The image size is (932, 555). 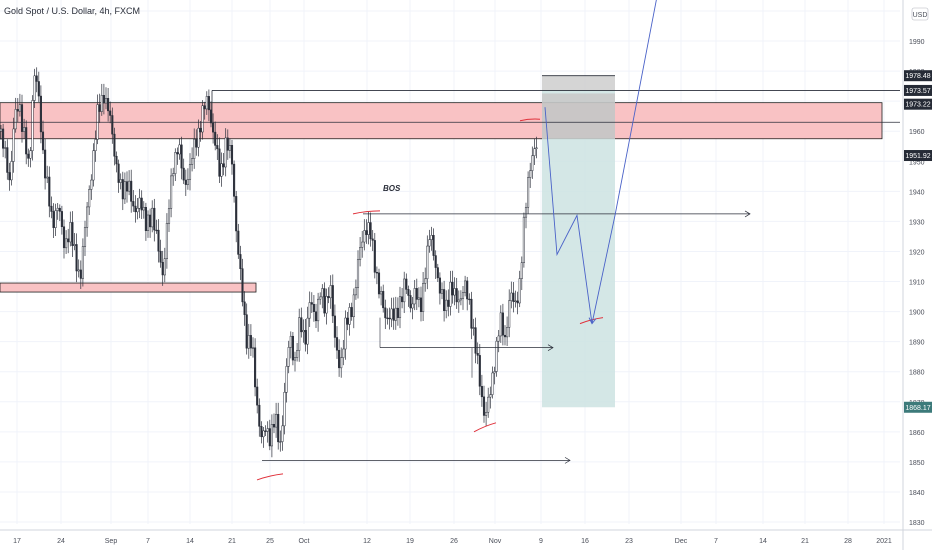 What do you see at coordinates (410, 541) in the screenshot?
I see `x-tick-label: 19` at bounding box center [410, 541].